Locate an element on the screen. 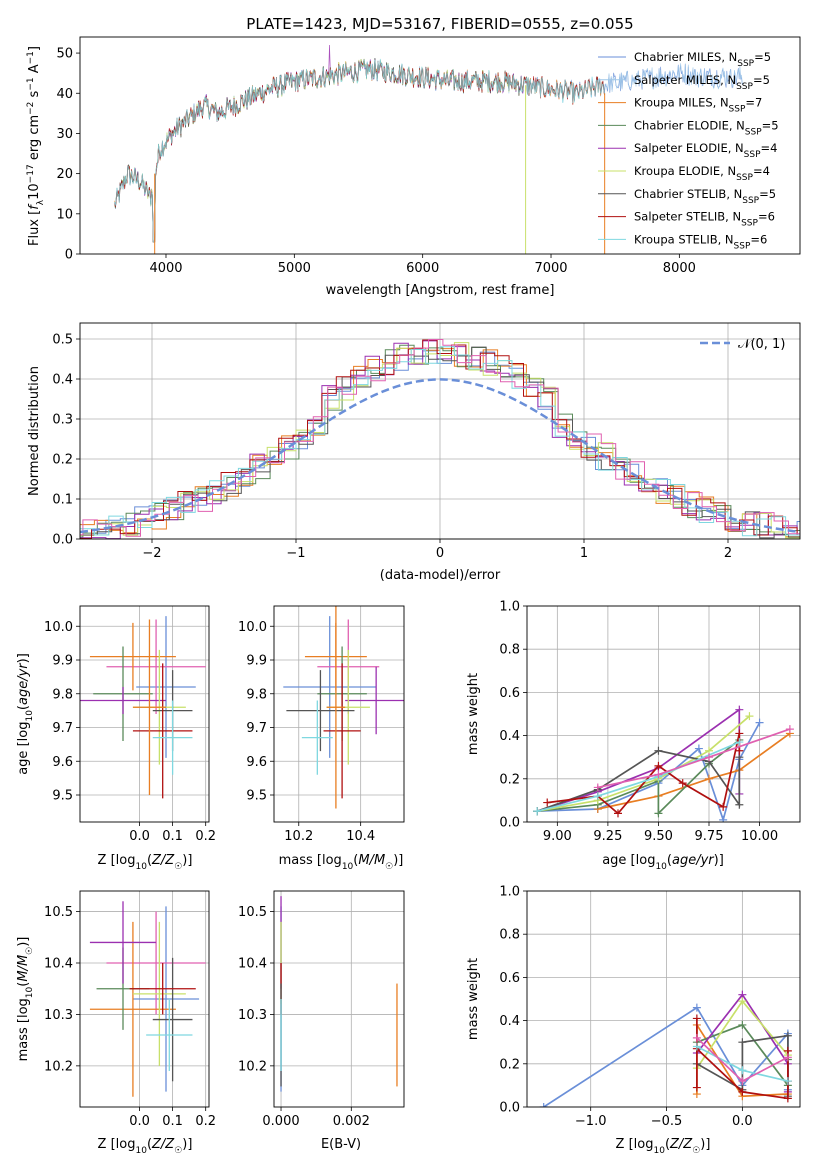  y-axis-label: age [log10(age/yr)] is located at coordinates (25, 714).